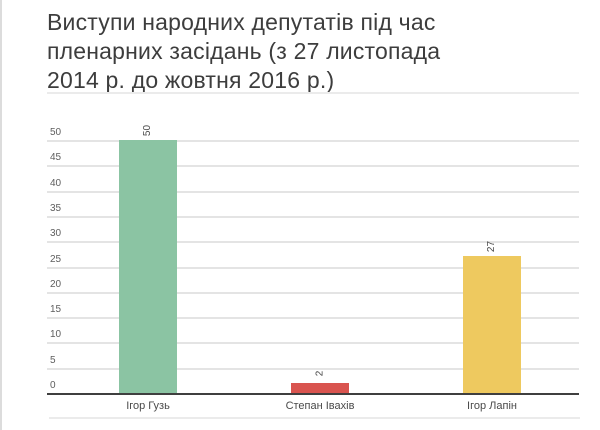 The image size is (600, 430). Describe the element at coordinates (56, 208) in the screenshot. I see `y-axis-label: 35` at that location.